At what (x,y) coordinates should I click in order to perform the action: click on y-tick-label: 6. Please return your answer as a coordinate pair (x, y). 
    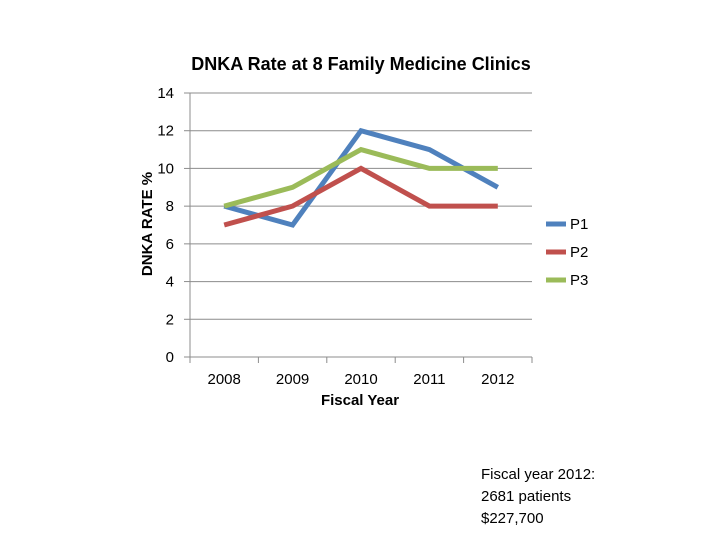
    Looking at the image, I should click on (170, 244).